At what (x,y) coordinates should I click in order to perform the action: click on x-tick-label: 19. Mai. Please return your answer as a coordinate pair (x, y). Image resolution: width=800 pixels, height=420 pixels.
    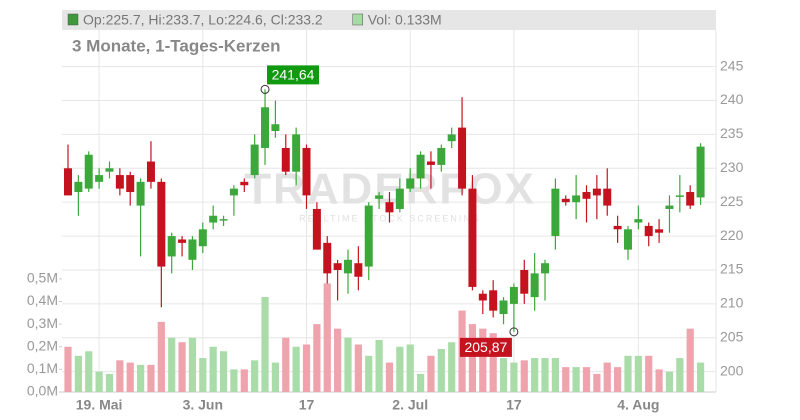
    Looking at the image, I should click on (99, 405).